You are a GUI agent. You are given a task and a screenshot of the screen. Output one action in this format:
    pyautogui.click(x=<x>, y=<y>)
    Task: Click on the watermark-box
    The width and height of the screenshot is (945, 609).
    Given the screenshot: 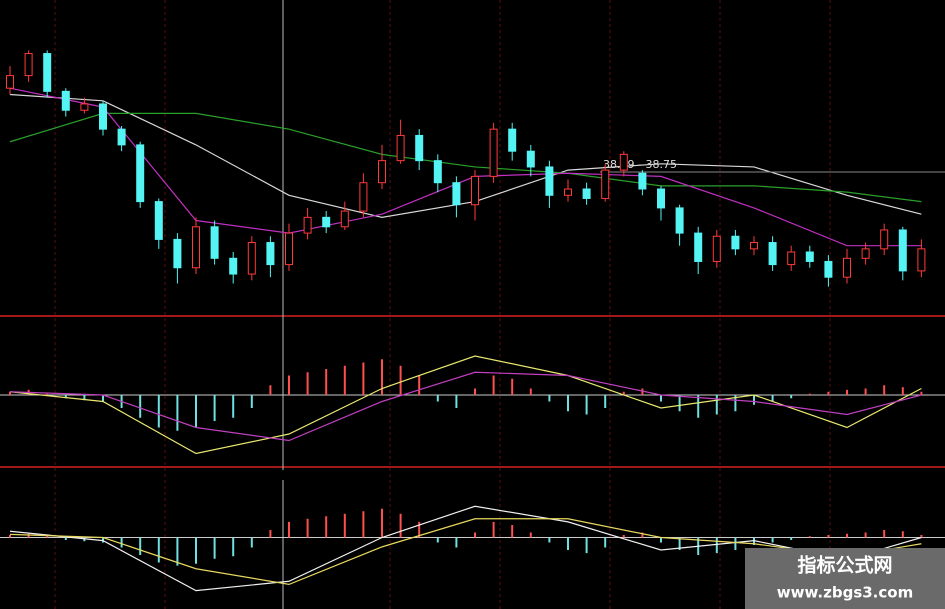 What is the action you would take?
    pyautogui.click(x=845, y=578)
    